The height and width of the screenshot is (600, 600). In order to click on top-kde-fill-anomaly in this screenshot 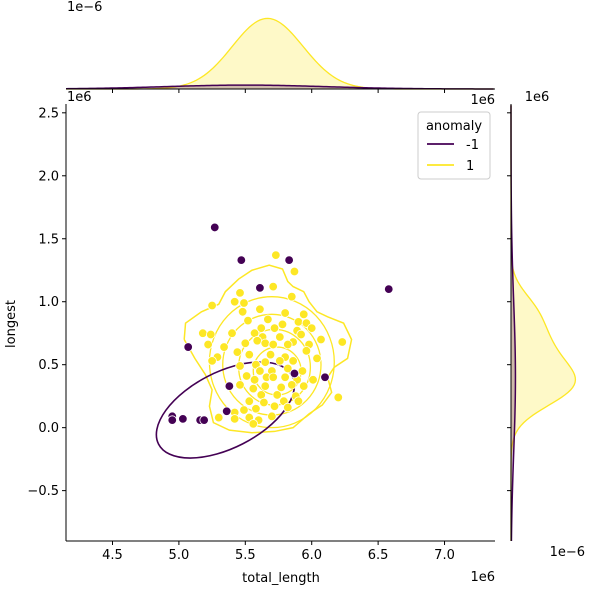, I will do `click(280, 87)`.